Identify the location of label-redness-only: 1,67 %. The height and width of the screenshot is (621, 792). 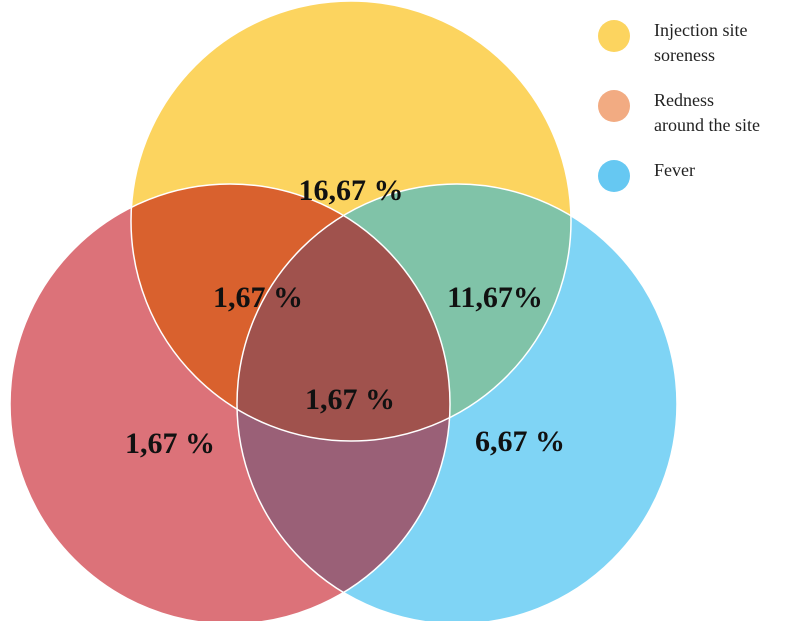
(170, 443).